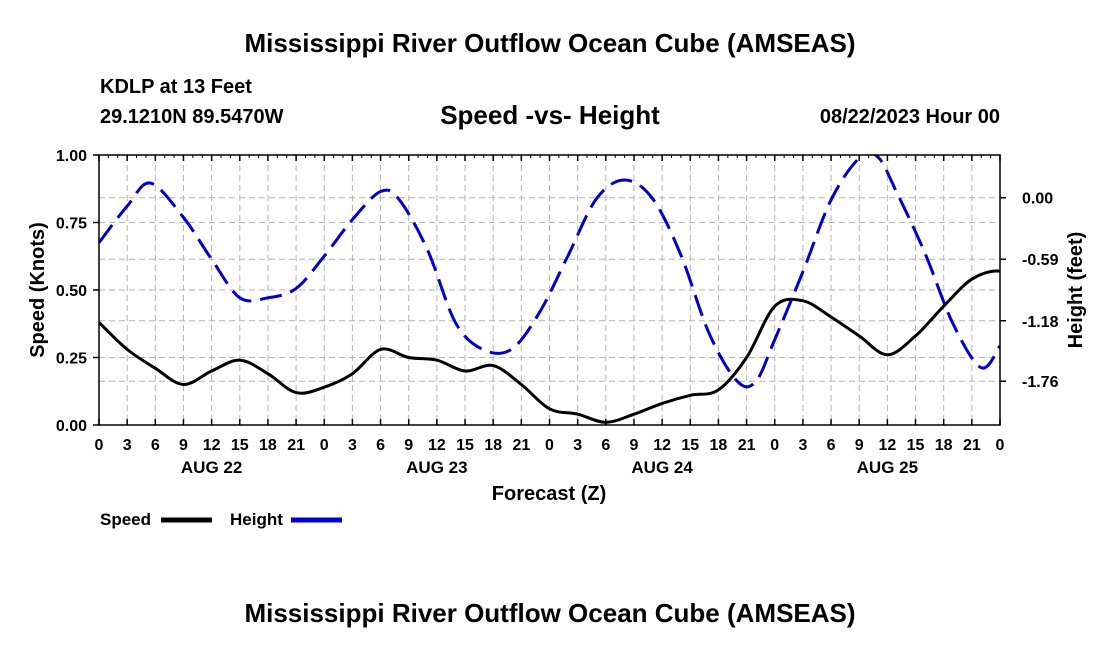 This screenshot has width=1100, height=650. I want to click on y-tick-label-left: 0.00, so click(71, 426).